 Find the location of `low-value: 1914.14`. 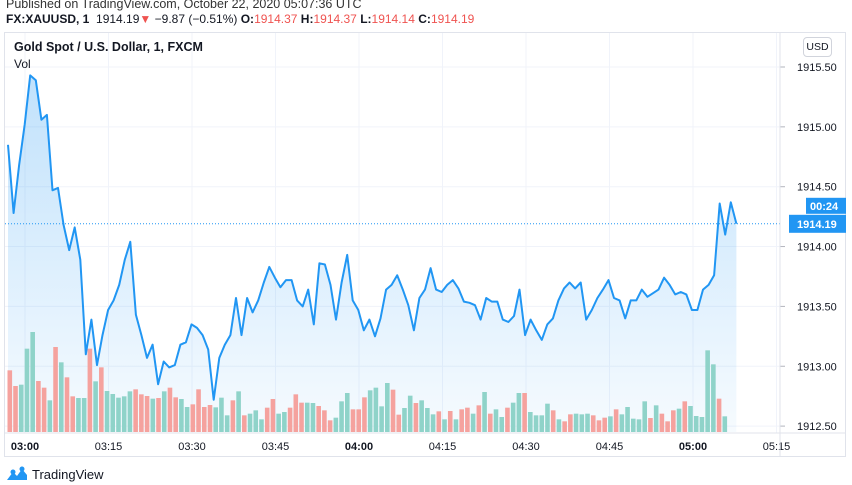

low-value: 1914.14 is located at coordinates (393, 19).